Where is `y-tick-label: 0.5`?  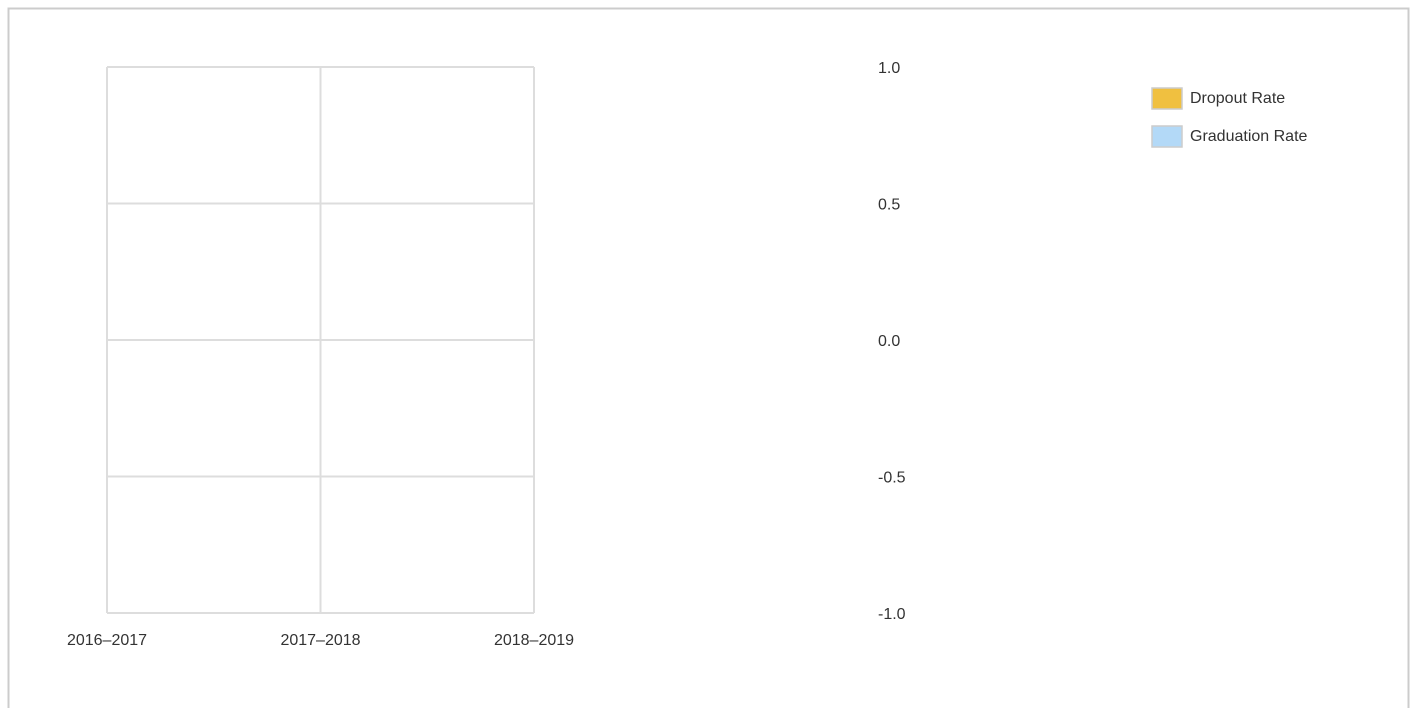 y-tick-label: 0.5 is located at coordinates (889, 205).